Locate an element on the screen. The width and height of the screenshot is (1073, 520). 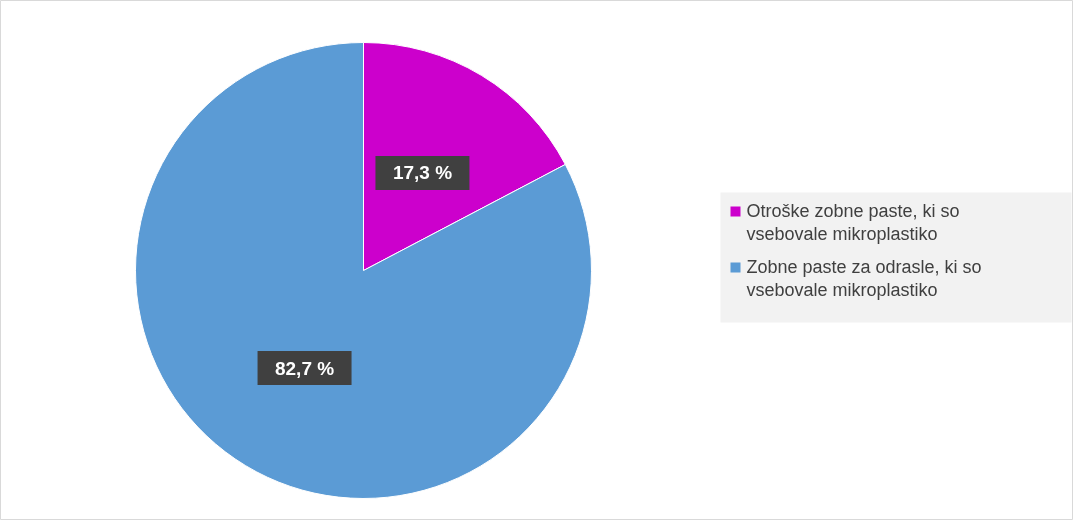
data-label: 82,7 % is located at coordinates (304, 368).